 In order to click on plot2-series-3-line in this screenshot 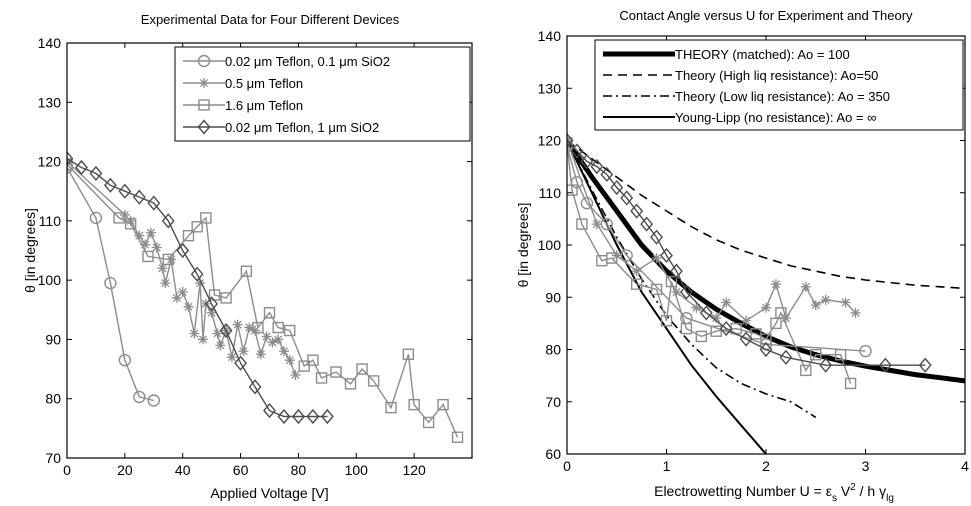, I will do `click(692, 279)`.